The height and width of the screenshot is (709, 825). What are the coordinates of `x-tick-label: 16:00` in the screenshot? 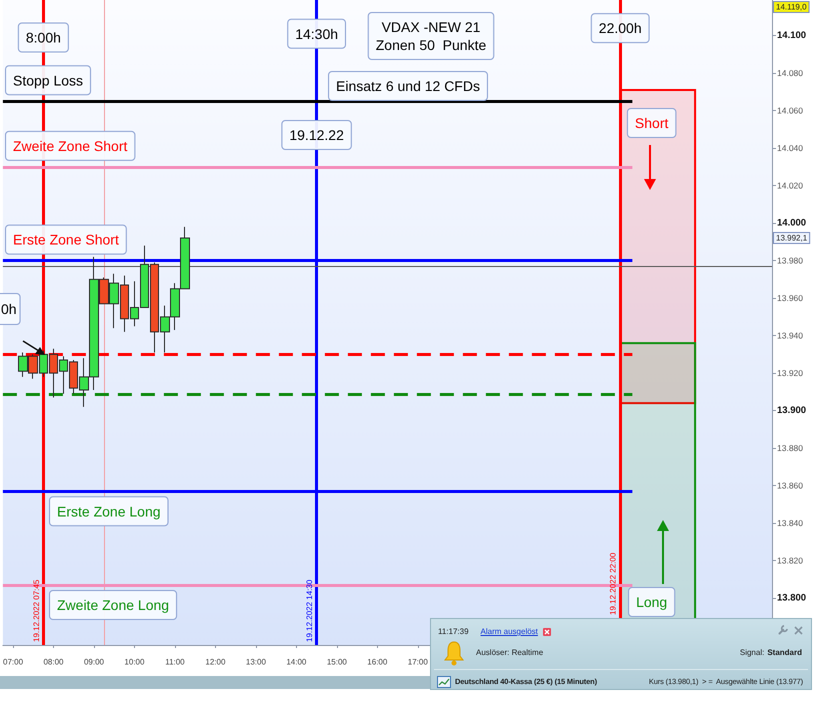 It's located at (377, 662).